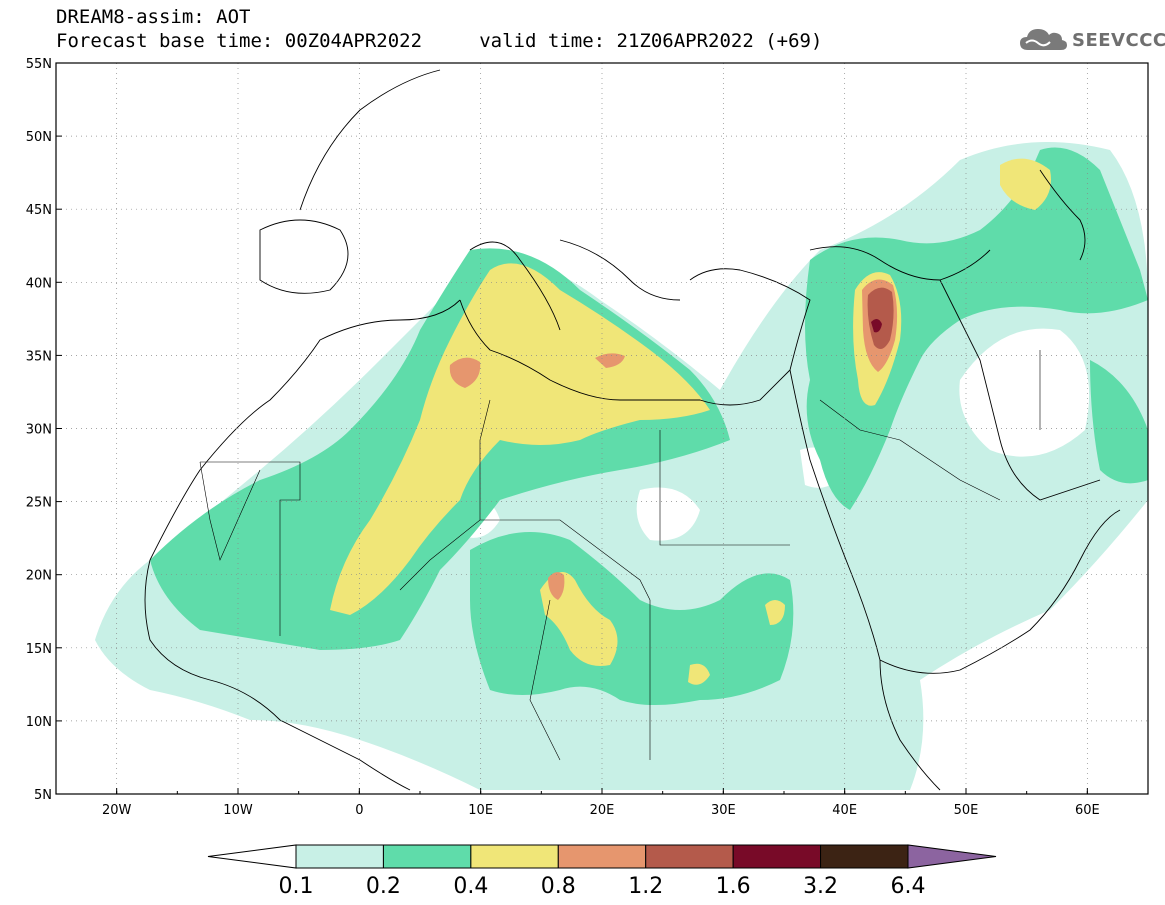 This screenshot has height=905, width=1165. Describe the element at coordinates (359, 810) in the screenshot. I see `lon-tick-label: 0` at that location.